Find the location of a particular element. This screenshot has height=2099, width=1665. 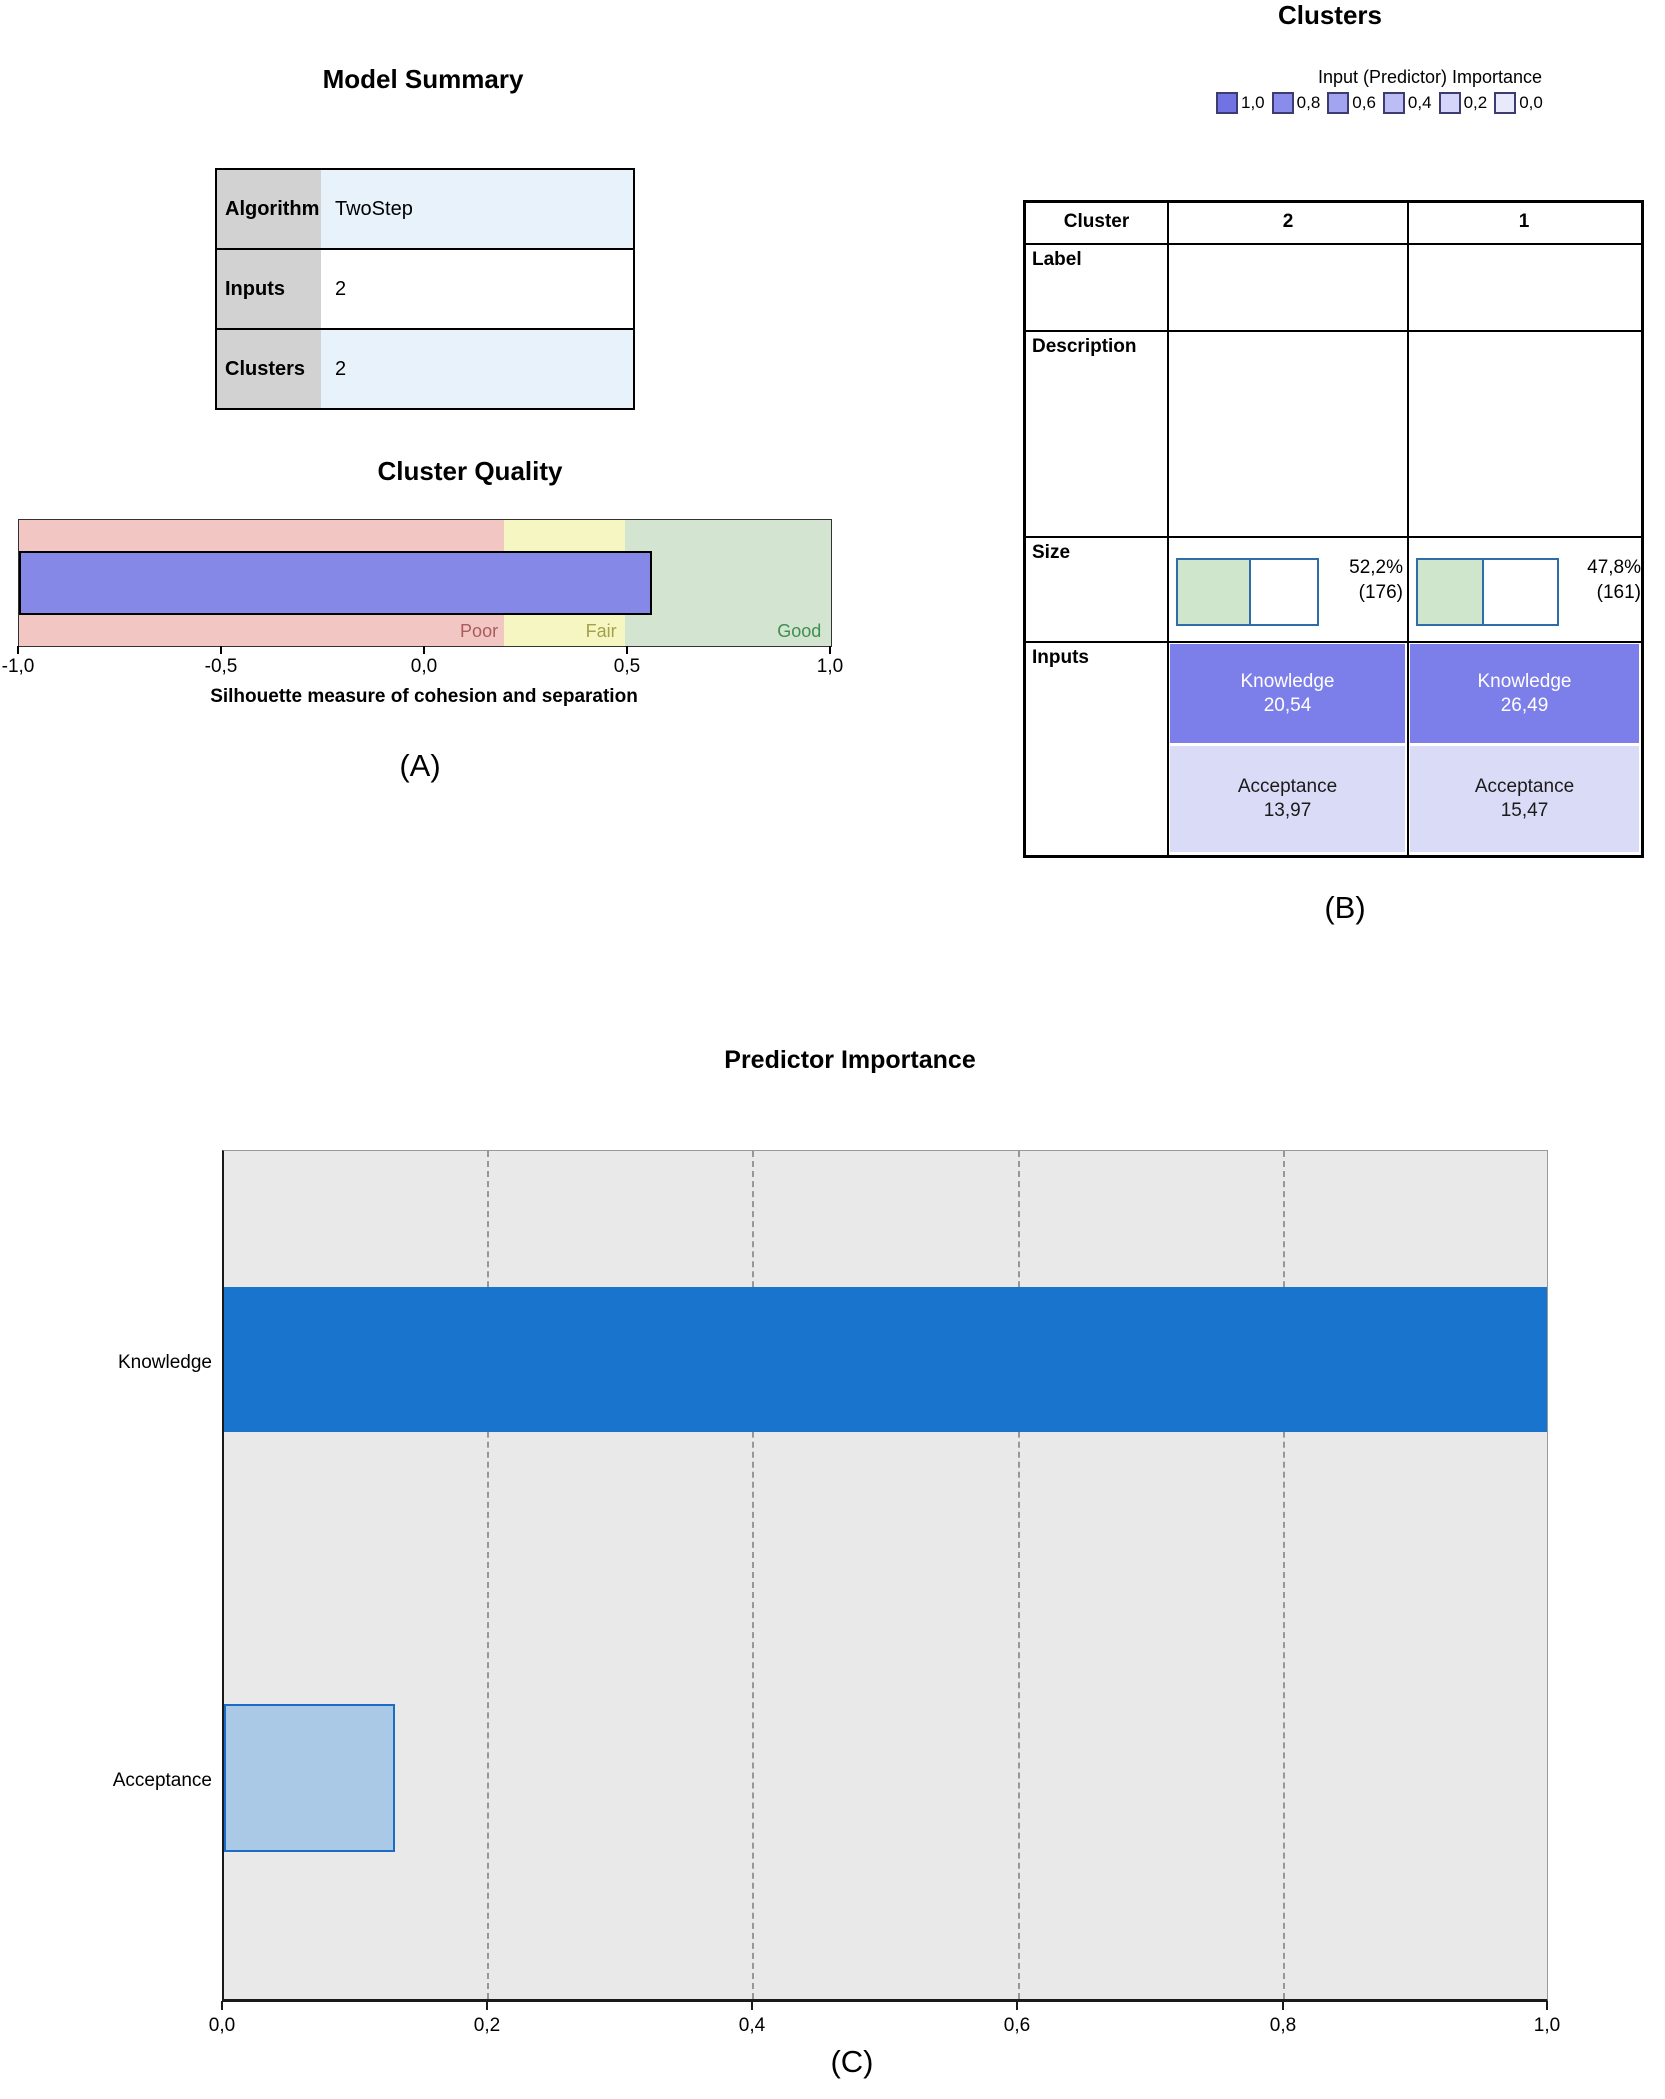

figure-caption-a: (A) is located at coordinates (420, 765).